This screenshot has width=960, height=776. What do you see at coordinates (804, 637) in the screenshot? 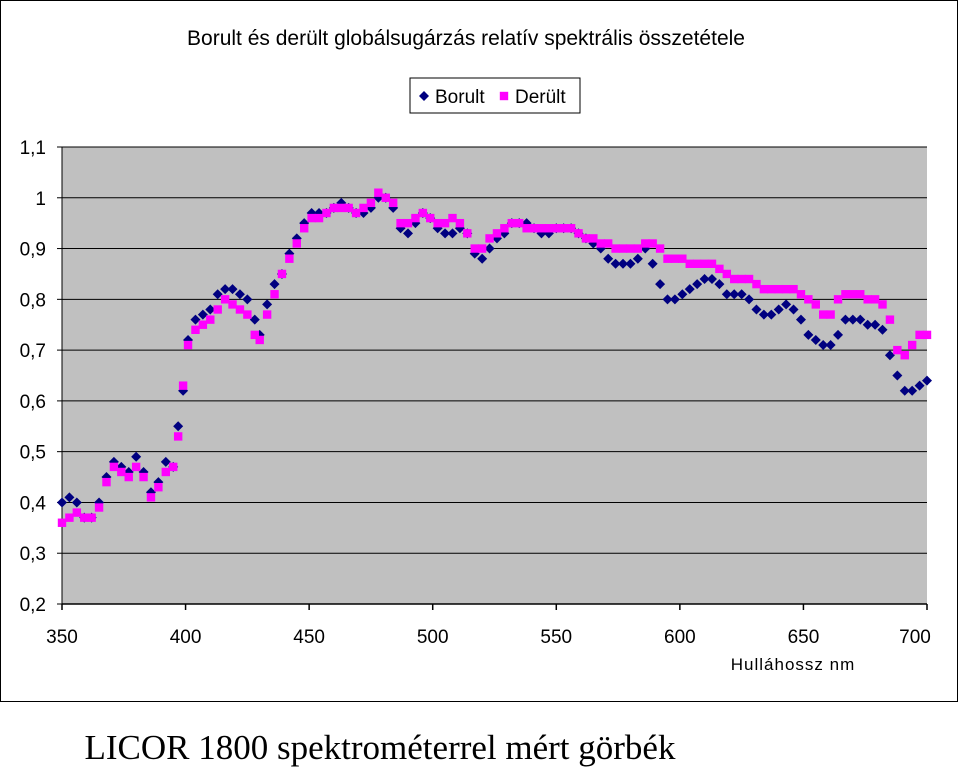
I see `x-tick-label: 650` at bounding box center [804, 637].